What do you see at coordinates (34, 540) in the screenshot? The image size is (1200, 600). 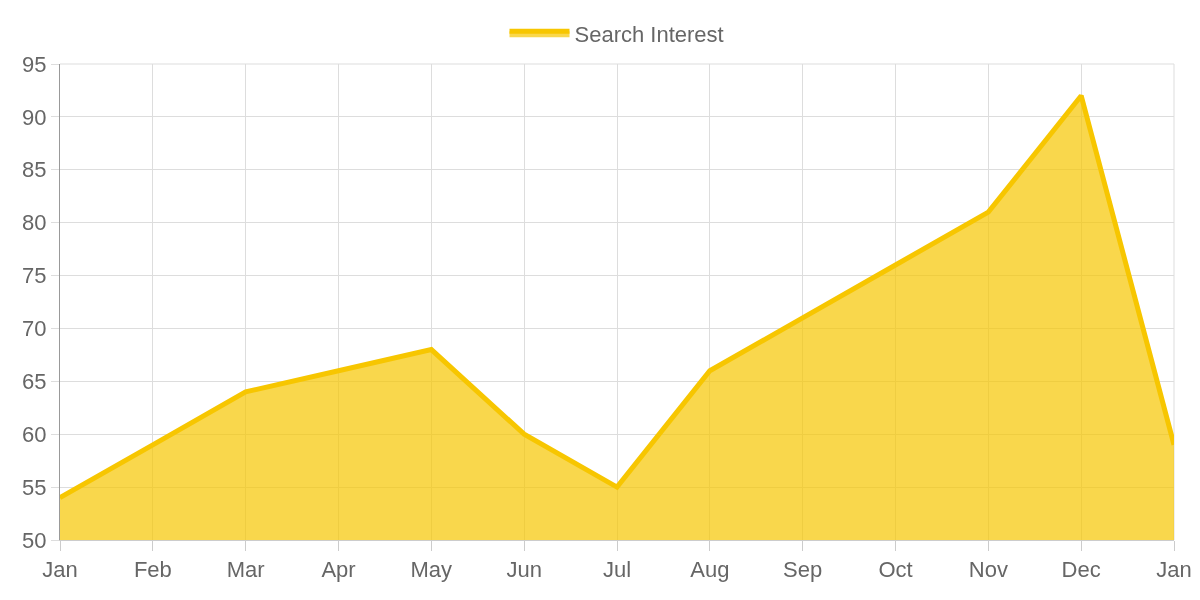 I see `y-tick-label: 50` at bounding box center [34, 540].